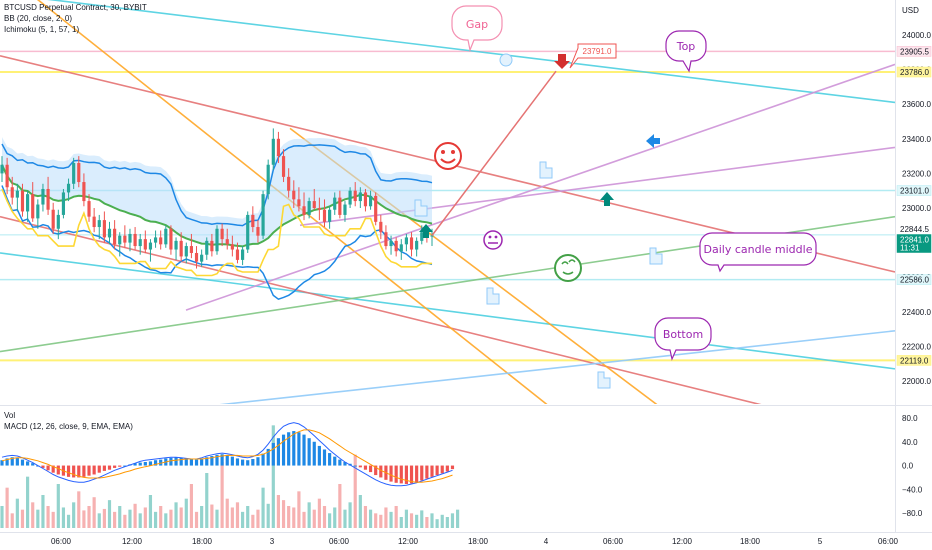 This screenshot has width=932, height=550. Describe the element at coordinates (758, 252) in the screenshot. I see `daily-candle-middle-bubble: Daily candle middle` at that location.